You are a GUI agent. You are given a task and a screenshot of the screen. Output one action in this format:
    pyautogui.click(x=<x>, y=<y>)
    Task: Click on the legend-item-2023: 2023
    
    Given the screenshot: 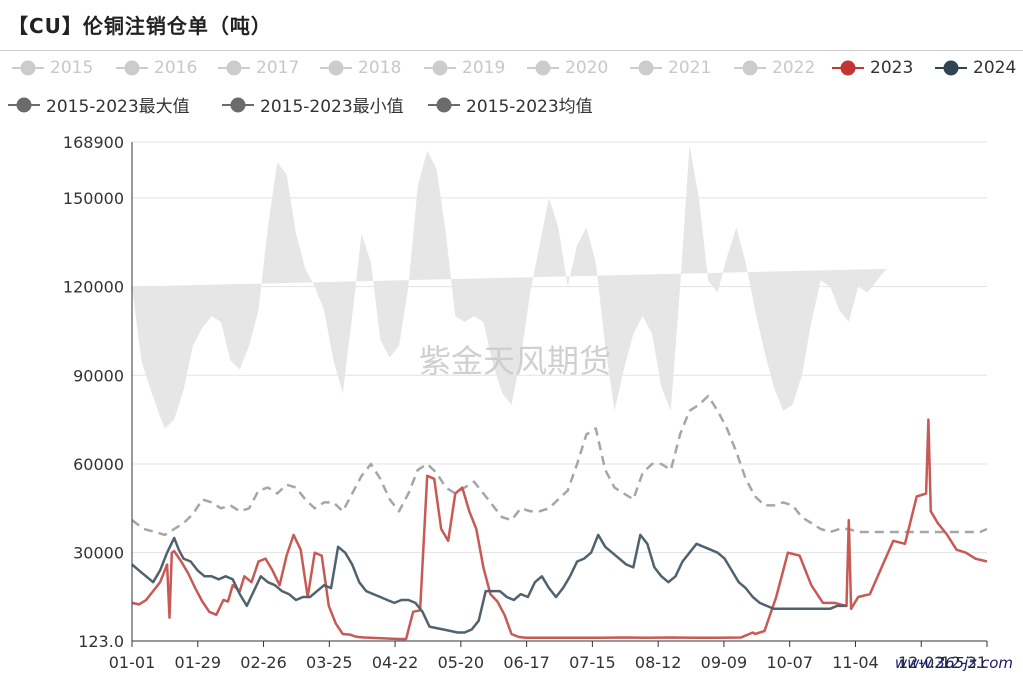 What is the action you would take?
    pyautogui.click(x=872, y=68)
    